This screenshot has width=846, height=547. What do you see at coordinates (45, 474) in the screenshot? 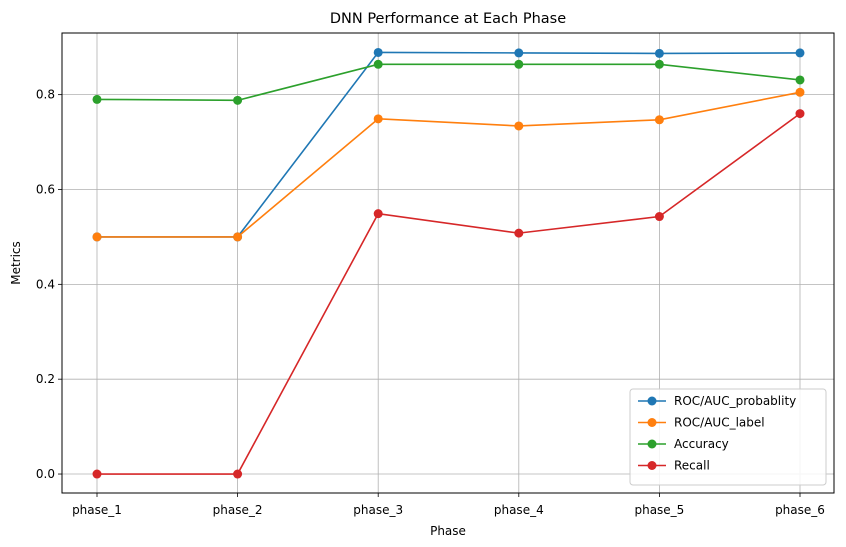
I see `y-tick-label: 0.0` at bounding box center [45, 474].